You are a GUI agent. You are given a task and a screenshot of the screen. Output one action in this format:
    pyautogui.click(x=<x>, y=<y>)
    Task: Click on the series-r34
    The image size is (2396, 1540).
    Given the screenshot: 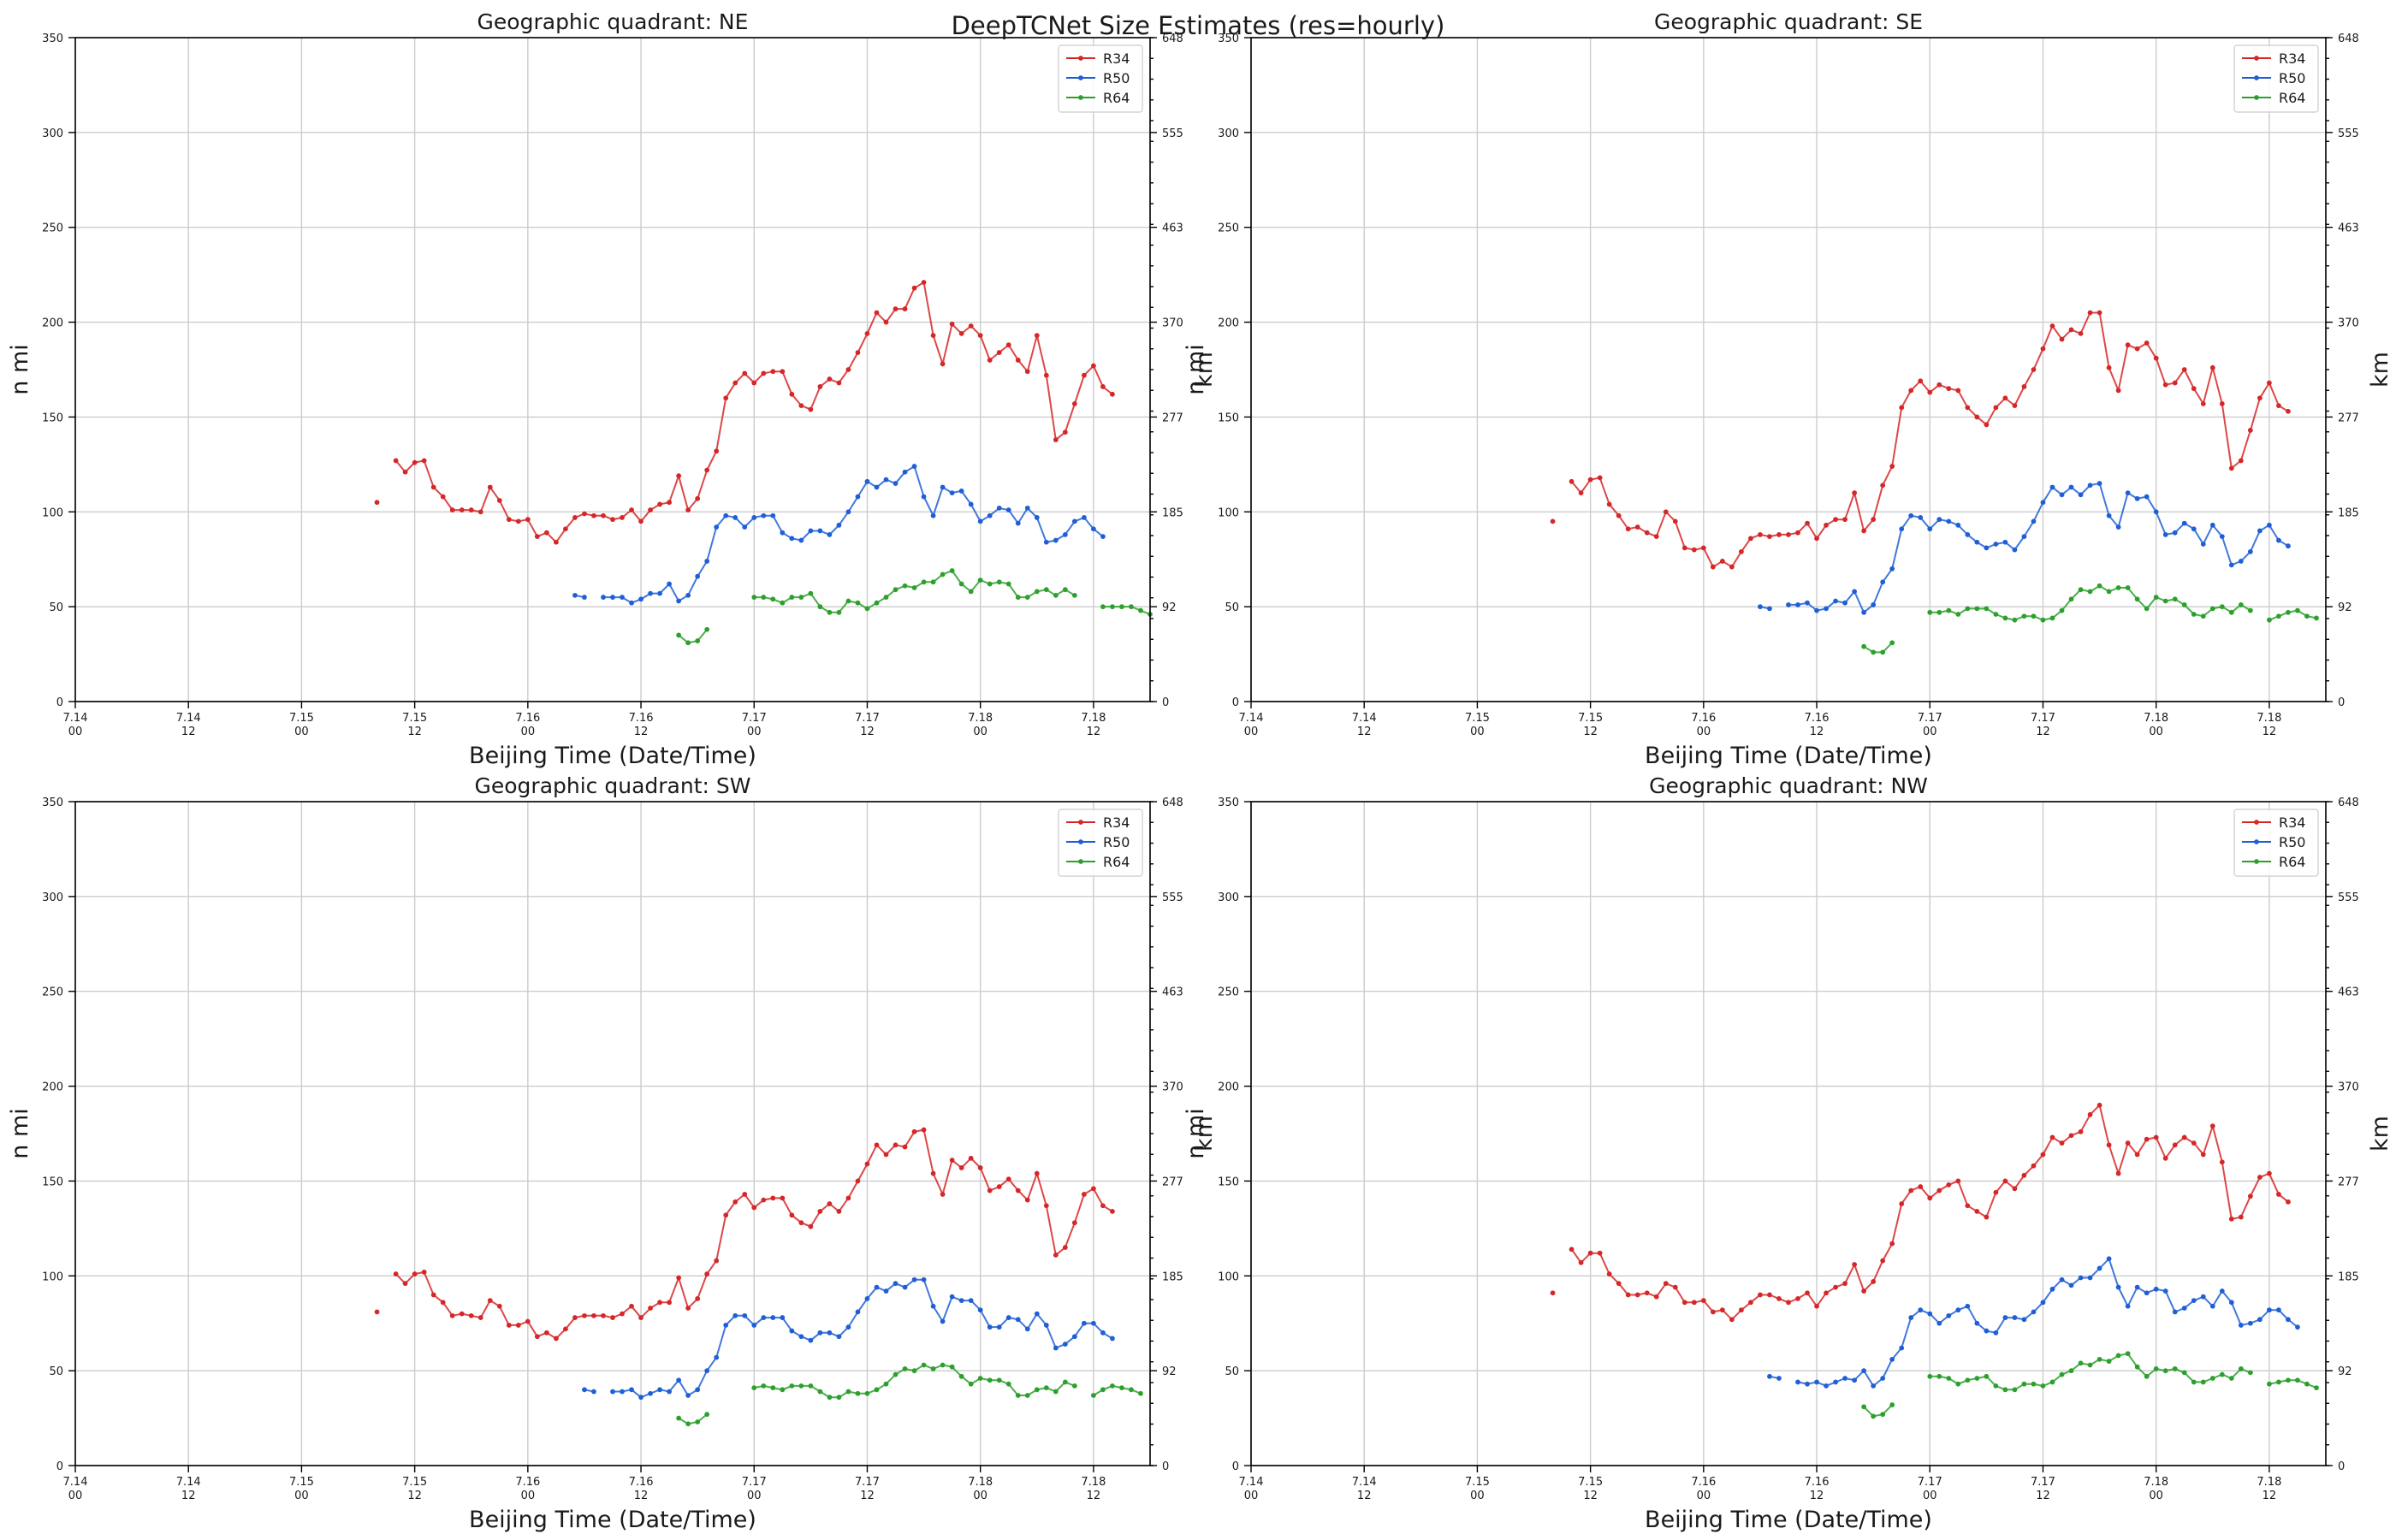 What is the action you would take?
    pyautogui.click(x=745, y=1234)
    